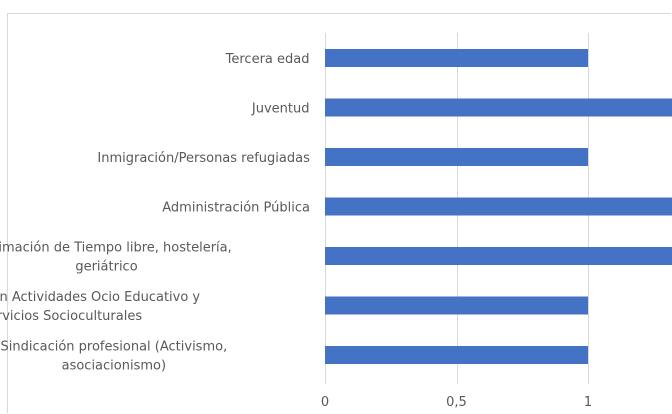 The image size is (672, 414). I want to click on x-axis-tick-labels: 00,511,522,5, so click(456, 402).